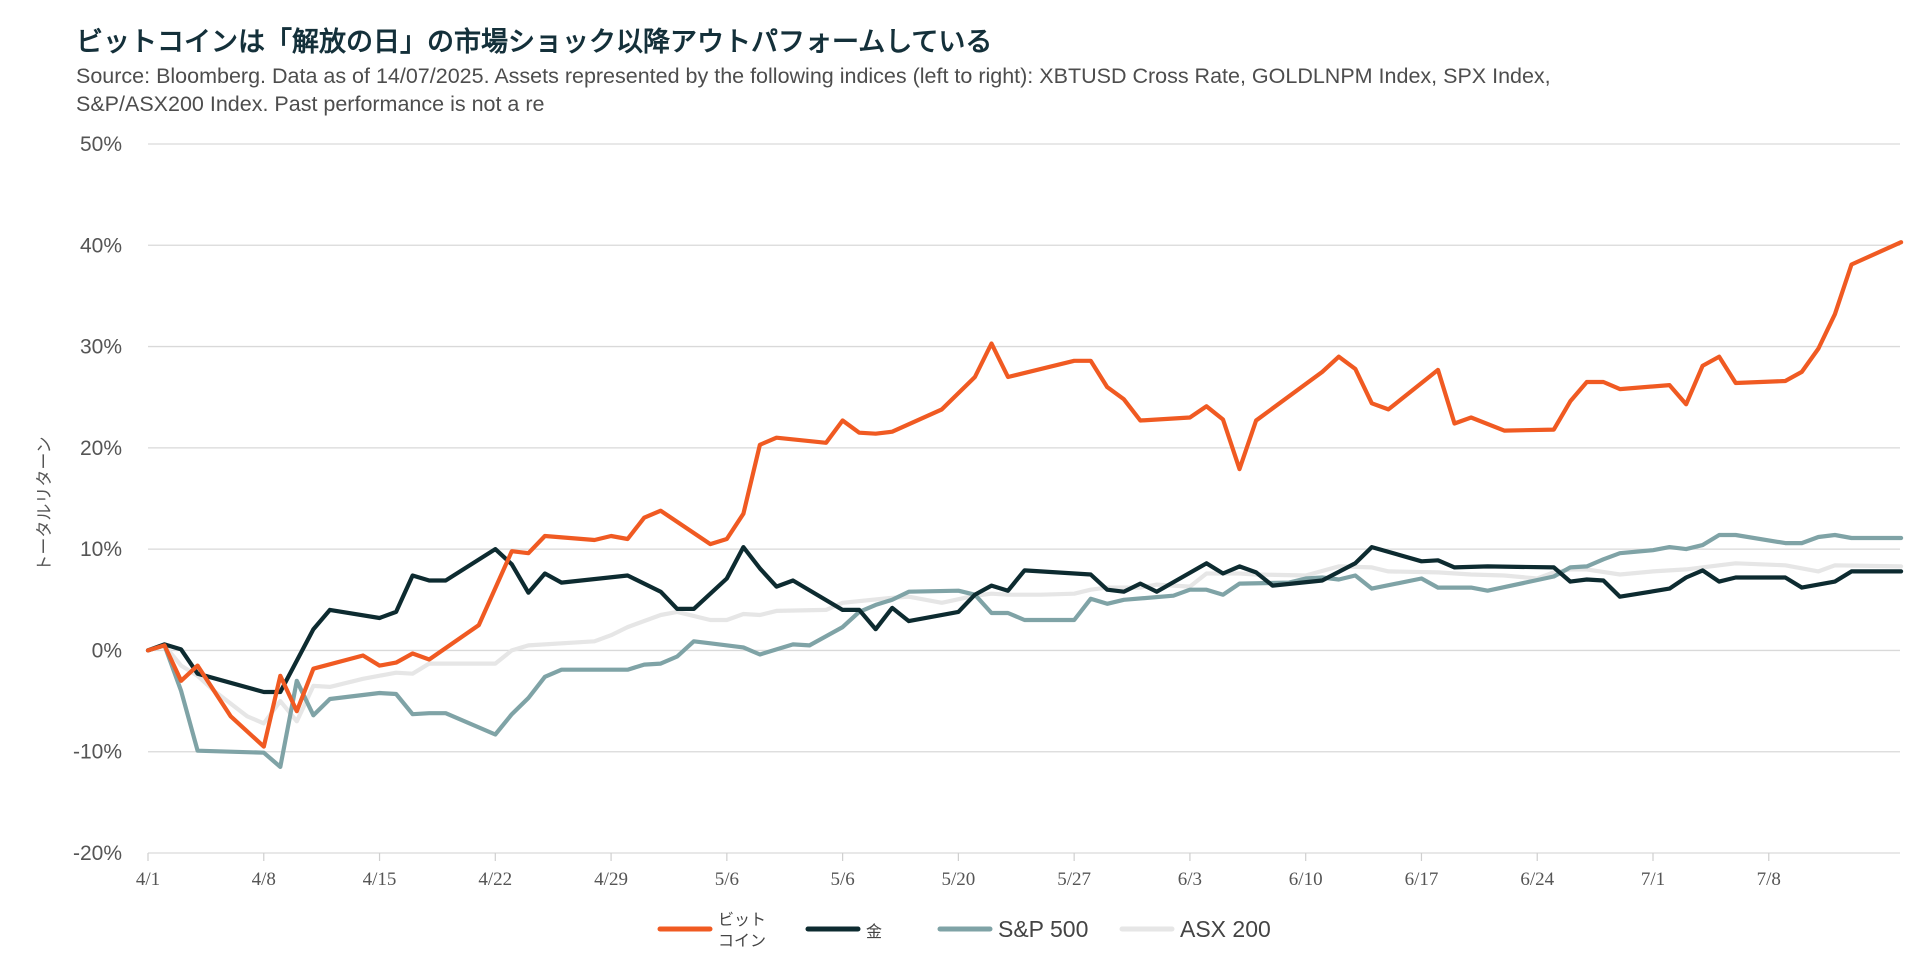  I want to click on legend: ビットコイン 金 S&P 500 ASX 200, so click(964, 930).